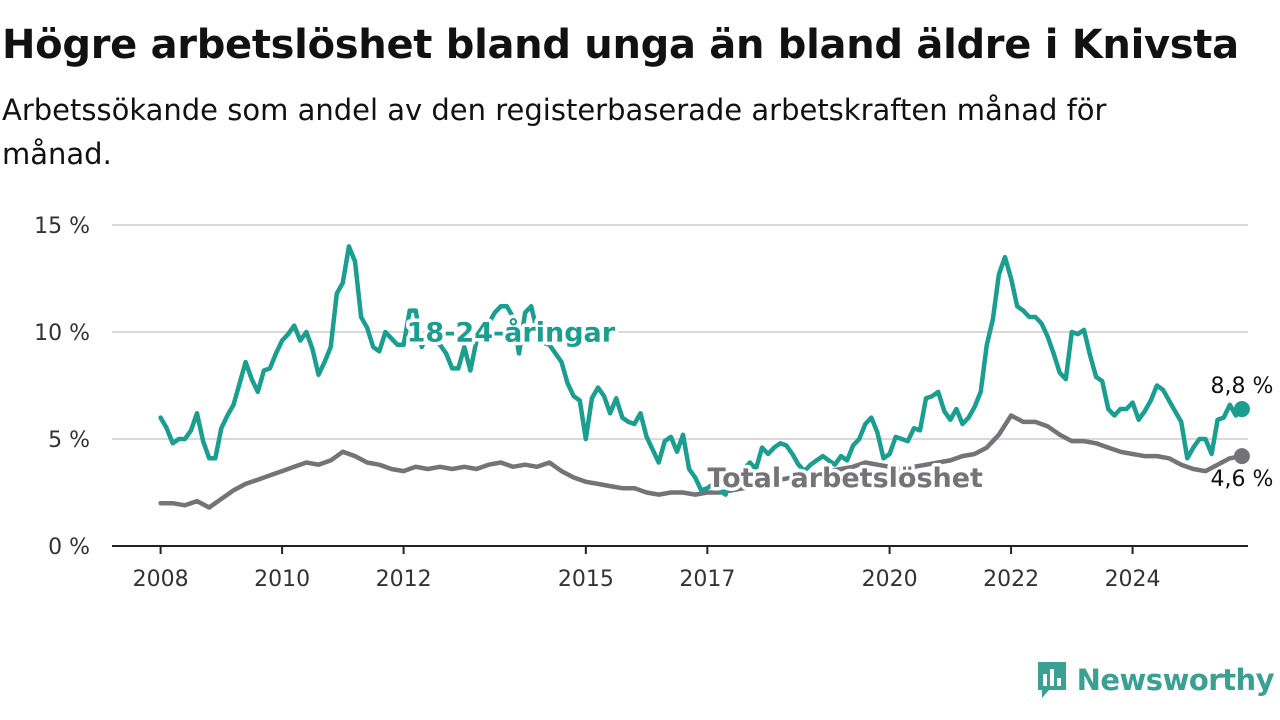 This screenshot has height=720, width=1280. I want to click on x-tick-label: 2022, so click(1011, 579).